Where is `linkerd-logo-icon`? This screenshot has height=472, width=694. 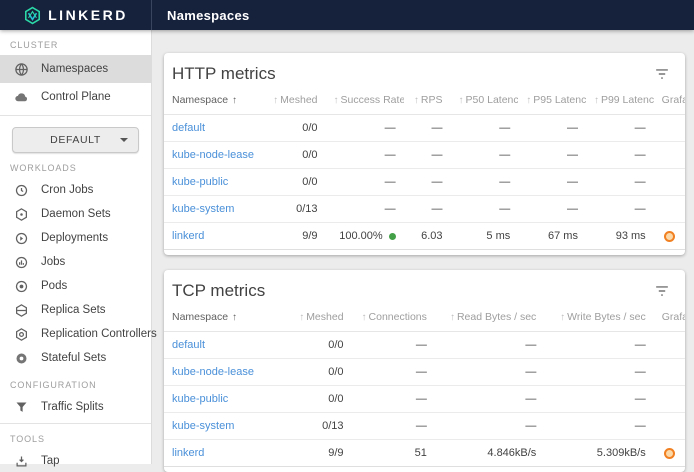
linkerd-logo-icon is located at coordinates (32, 15).